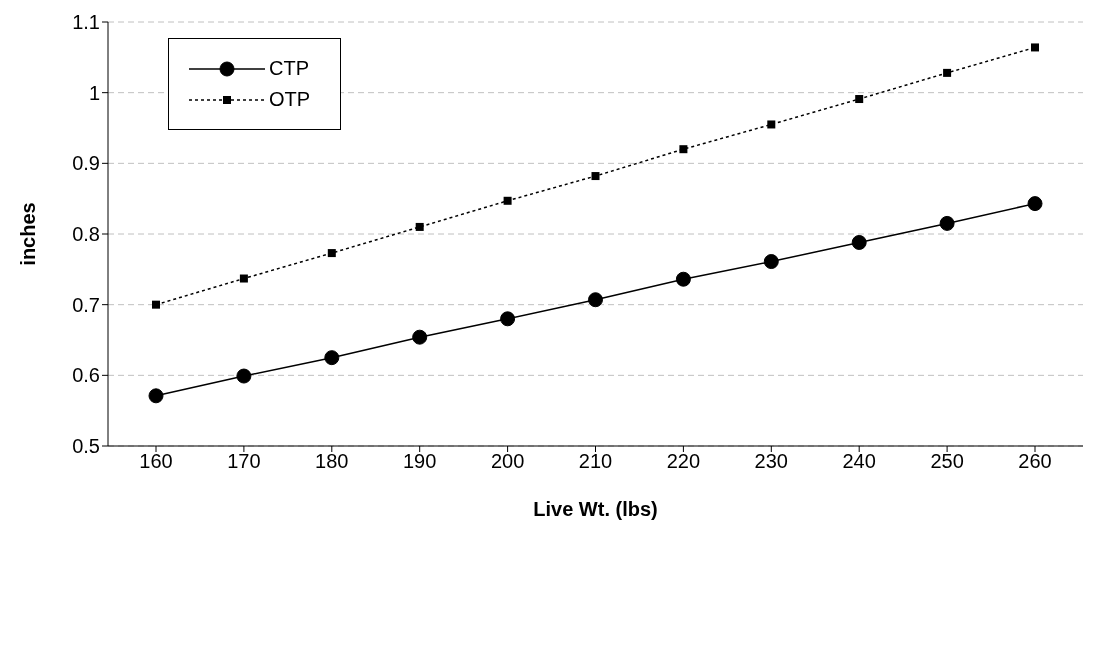 This screenshot has height=648, width=1101. I want to click on y-tick-label: 1, so click(94, 92).